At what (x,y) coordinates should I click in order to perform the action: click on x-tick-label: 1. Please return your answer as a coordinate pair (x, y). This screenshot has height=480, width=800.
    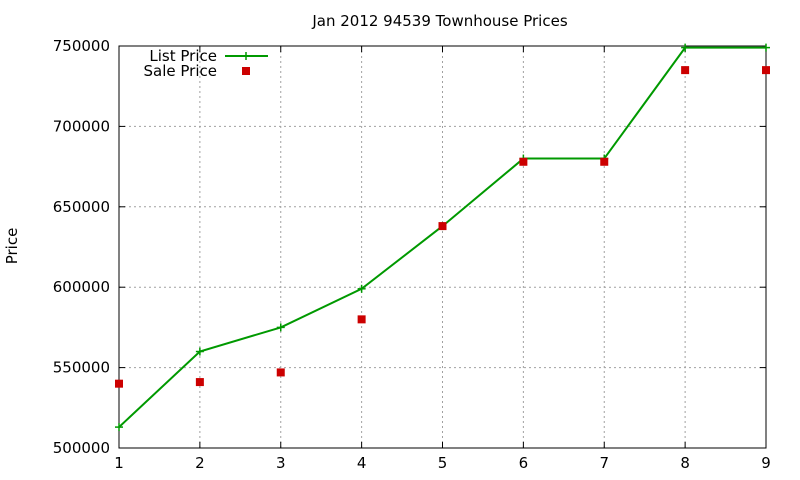
    Looking at the image, I should click on (119, 463).